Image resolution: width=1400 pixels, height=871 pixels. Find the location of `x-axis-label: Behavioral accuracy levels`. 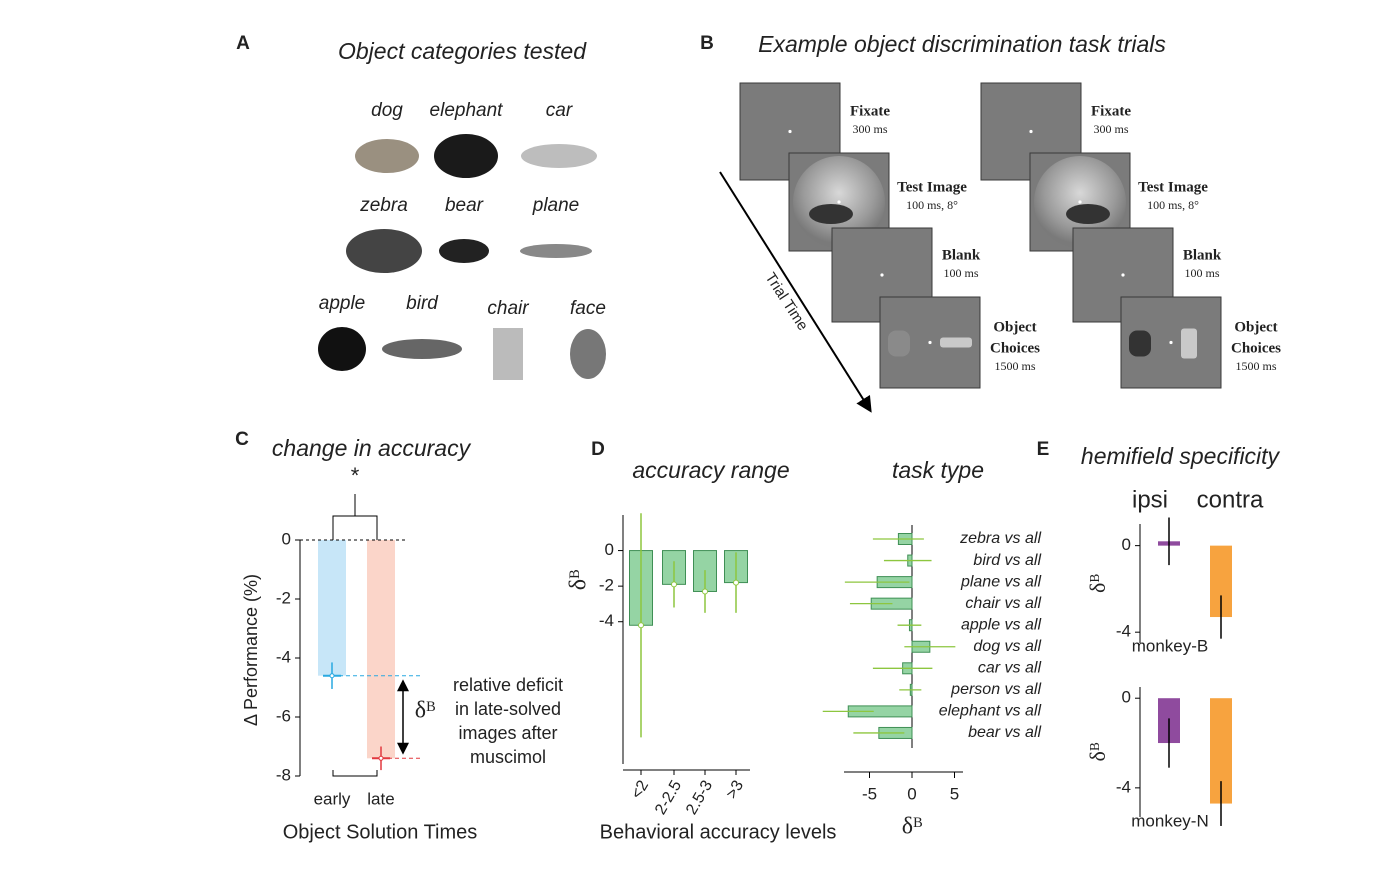

x-axis-label: Behavioral accuracy levels is located at coordinates (718, 832).